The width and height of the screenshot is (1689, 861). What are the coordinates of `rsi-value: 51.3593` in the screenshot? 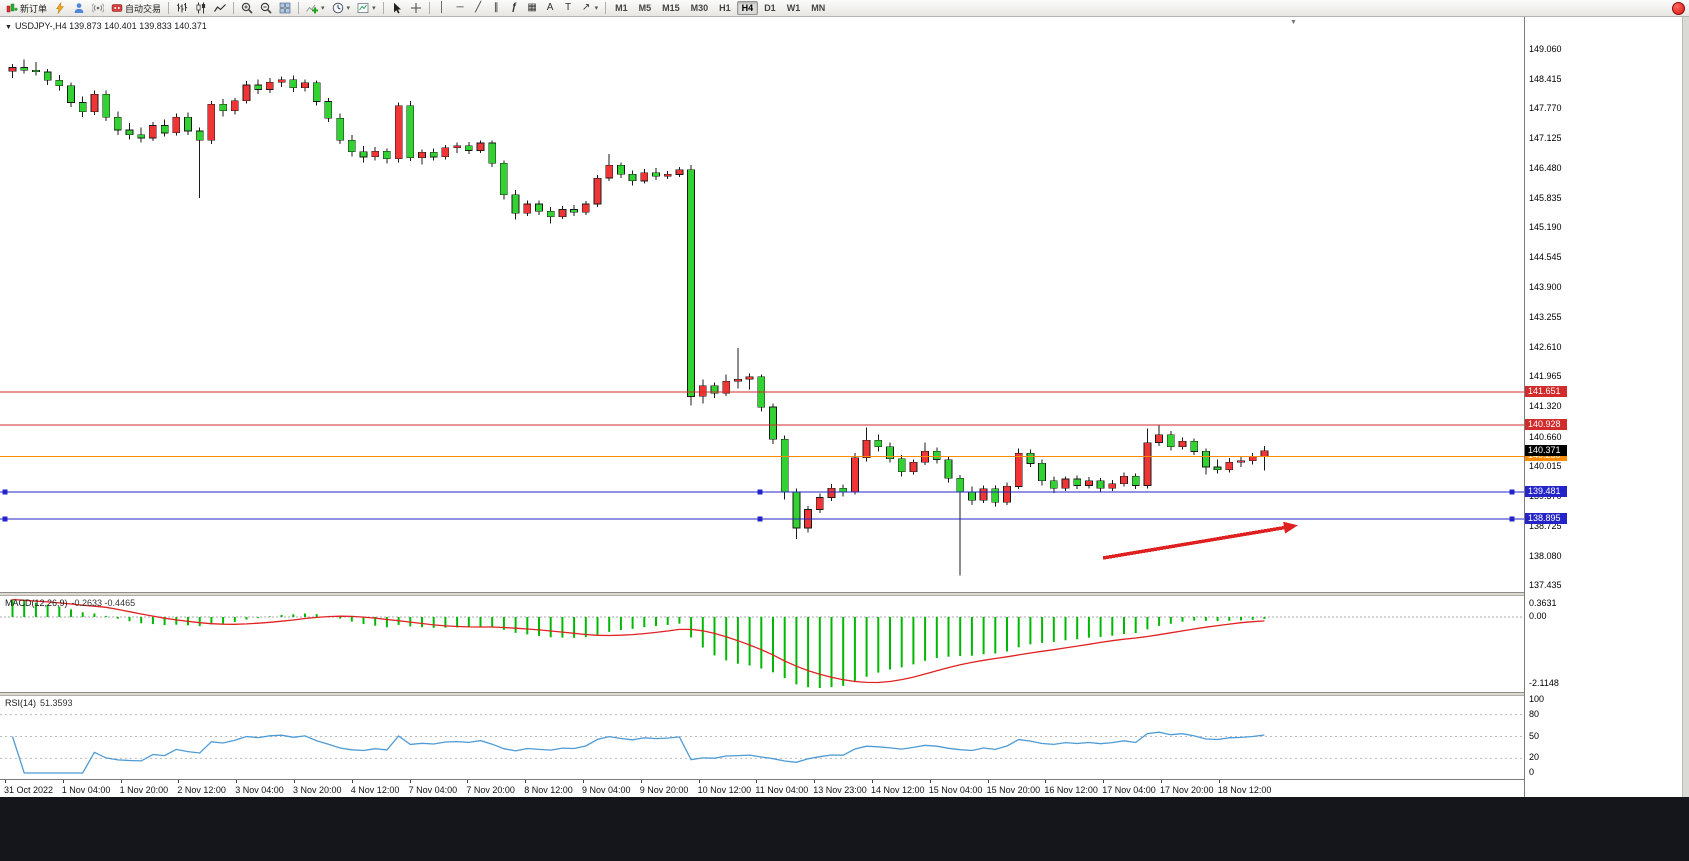 It's located at (56, 703).